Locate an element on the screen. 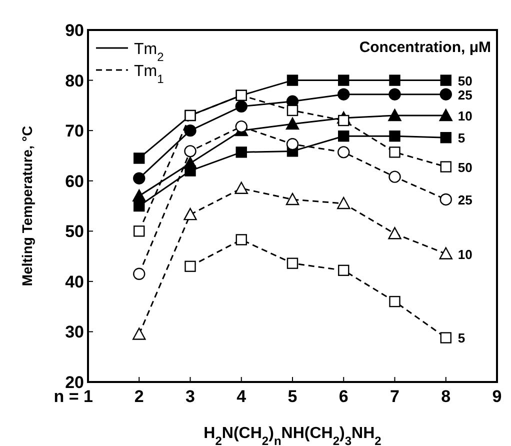  x-tick-label: 5 is located at coordinates (293, 396).